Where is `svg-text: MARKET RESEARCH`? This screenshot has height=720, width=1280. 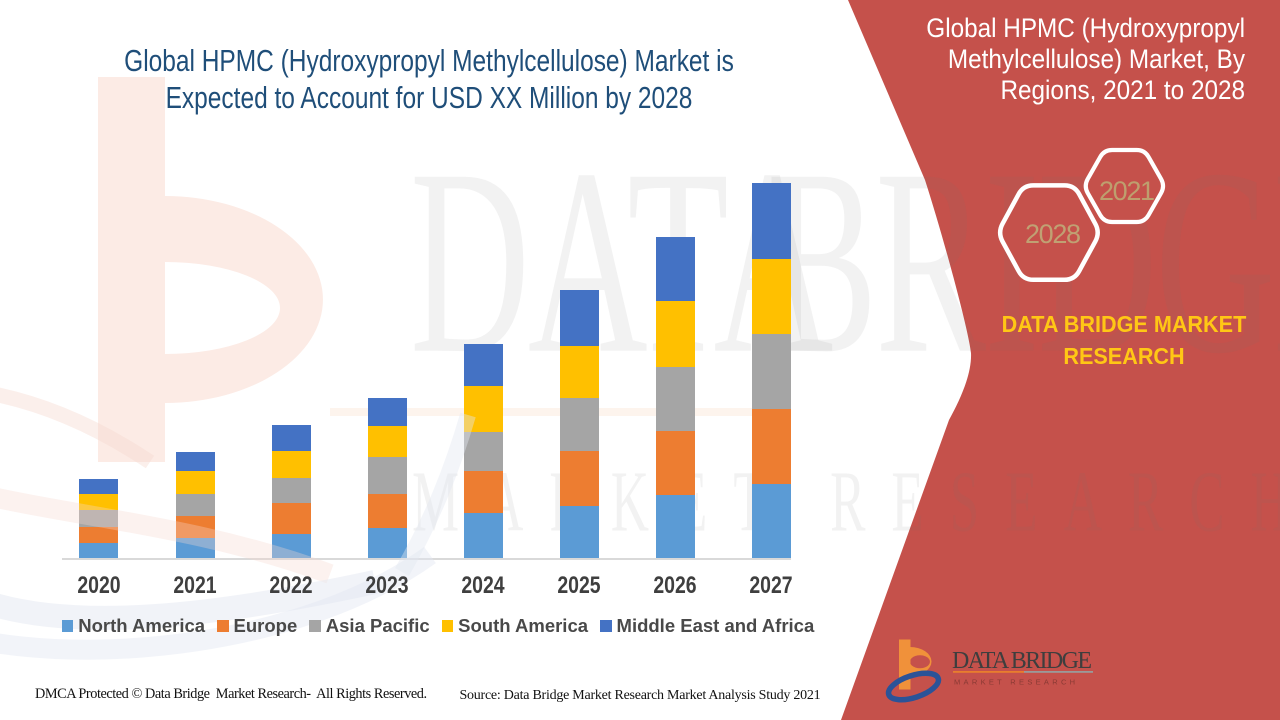
svg-text: MARKET RESEARCH is located at coordinates (1016, 682).